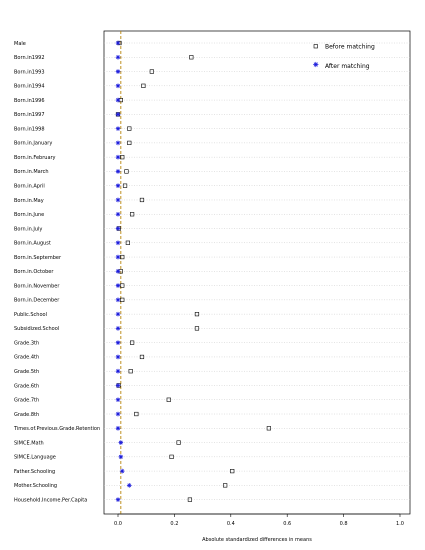 Image resolution: width=425 pixels, height=550 pixels. I want to click on category-label: Born.in.November, so click(37, 286).